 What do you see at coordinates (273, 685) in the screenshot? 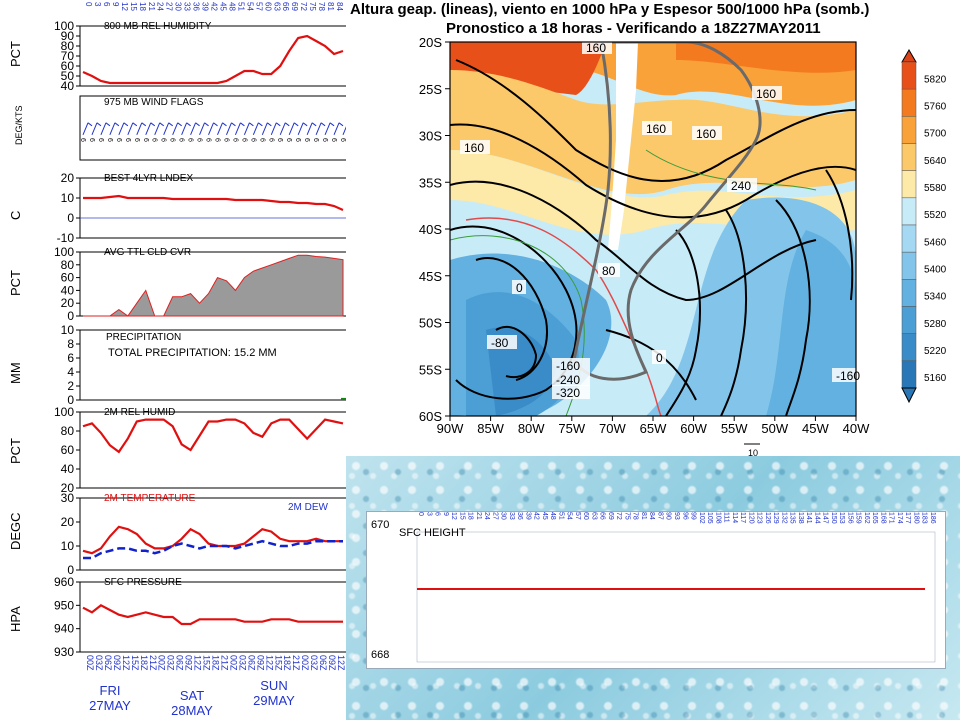
I see `day-name: SUN` at bounding box center [273, 685].